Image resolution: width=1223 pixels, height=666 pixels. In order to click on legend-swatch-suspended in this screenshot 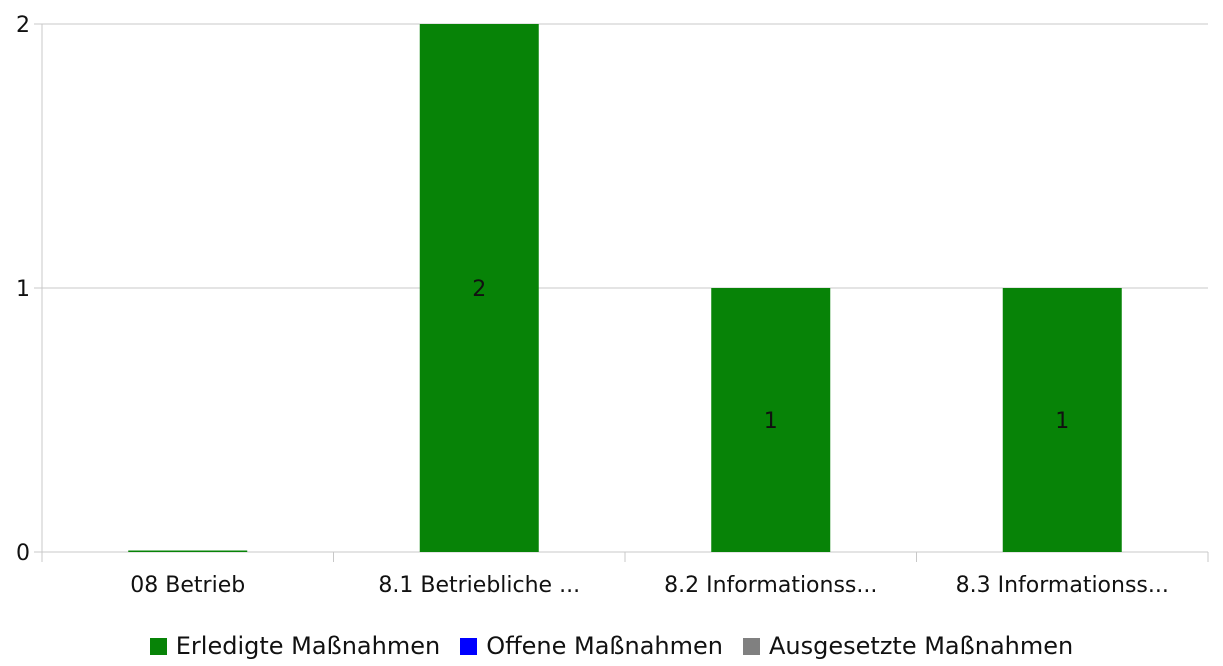, I will do `click(751, 646)`.